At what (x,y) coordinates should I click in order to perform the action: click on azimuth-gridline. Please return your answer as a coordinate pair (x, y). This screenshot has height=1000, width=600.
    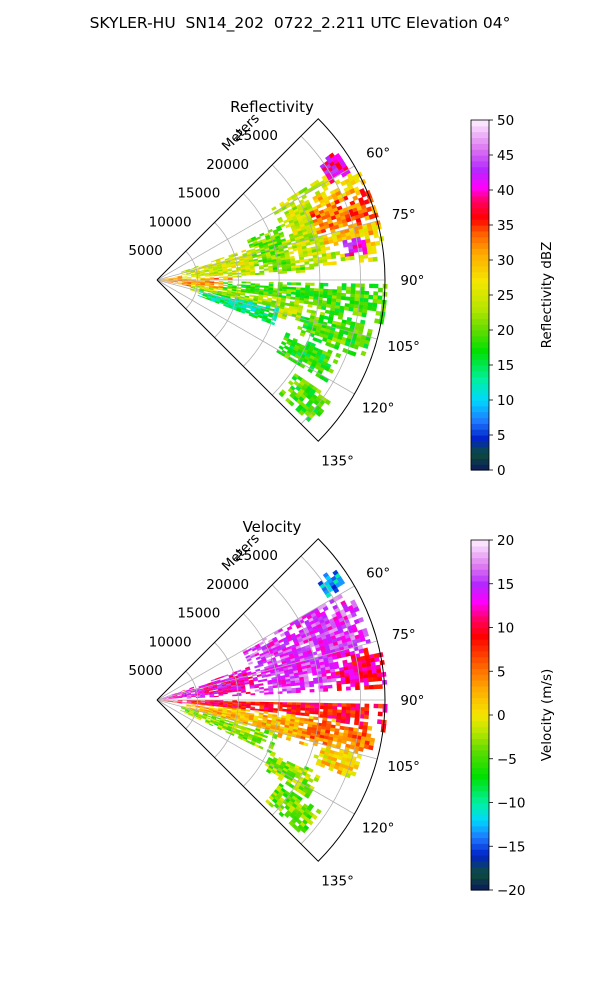
    Looking at the image, I should click on (255, 643).